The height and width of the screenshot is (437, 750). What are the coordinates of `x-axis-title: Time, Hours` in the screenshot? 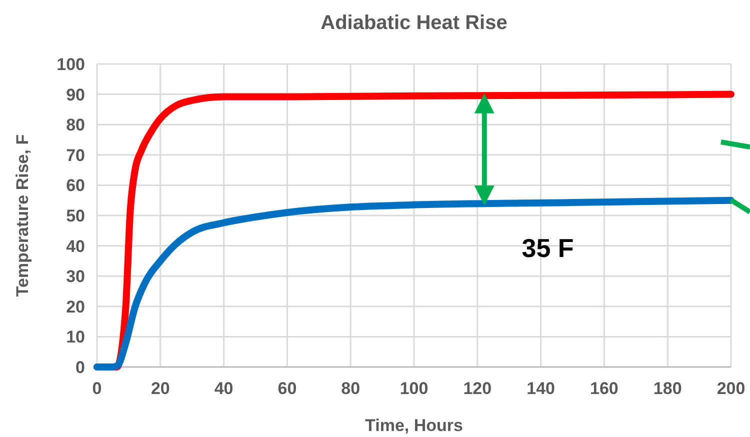 It's located at (414, 425).